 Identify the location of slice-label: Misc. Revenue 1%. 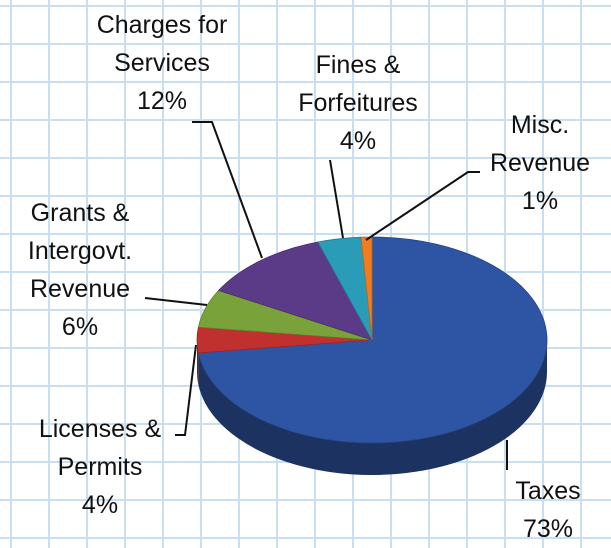
(540, 163).